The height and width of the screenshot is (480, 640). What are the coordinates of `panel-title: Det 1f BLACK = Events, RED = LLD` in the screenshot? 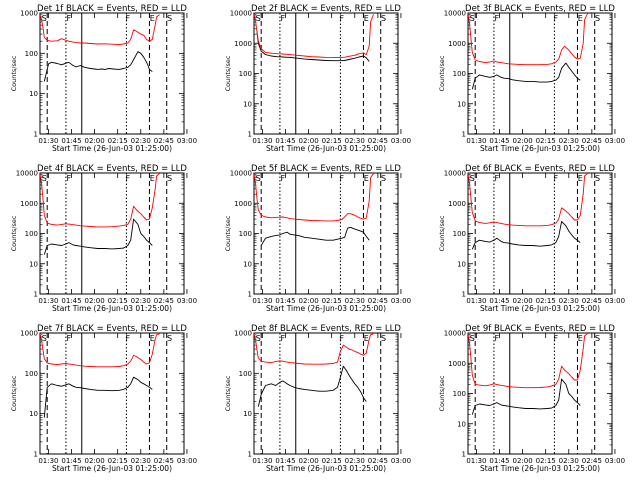 It's located at (112, 9).